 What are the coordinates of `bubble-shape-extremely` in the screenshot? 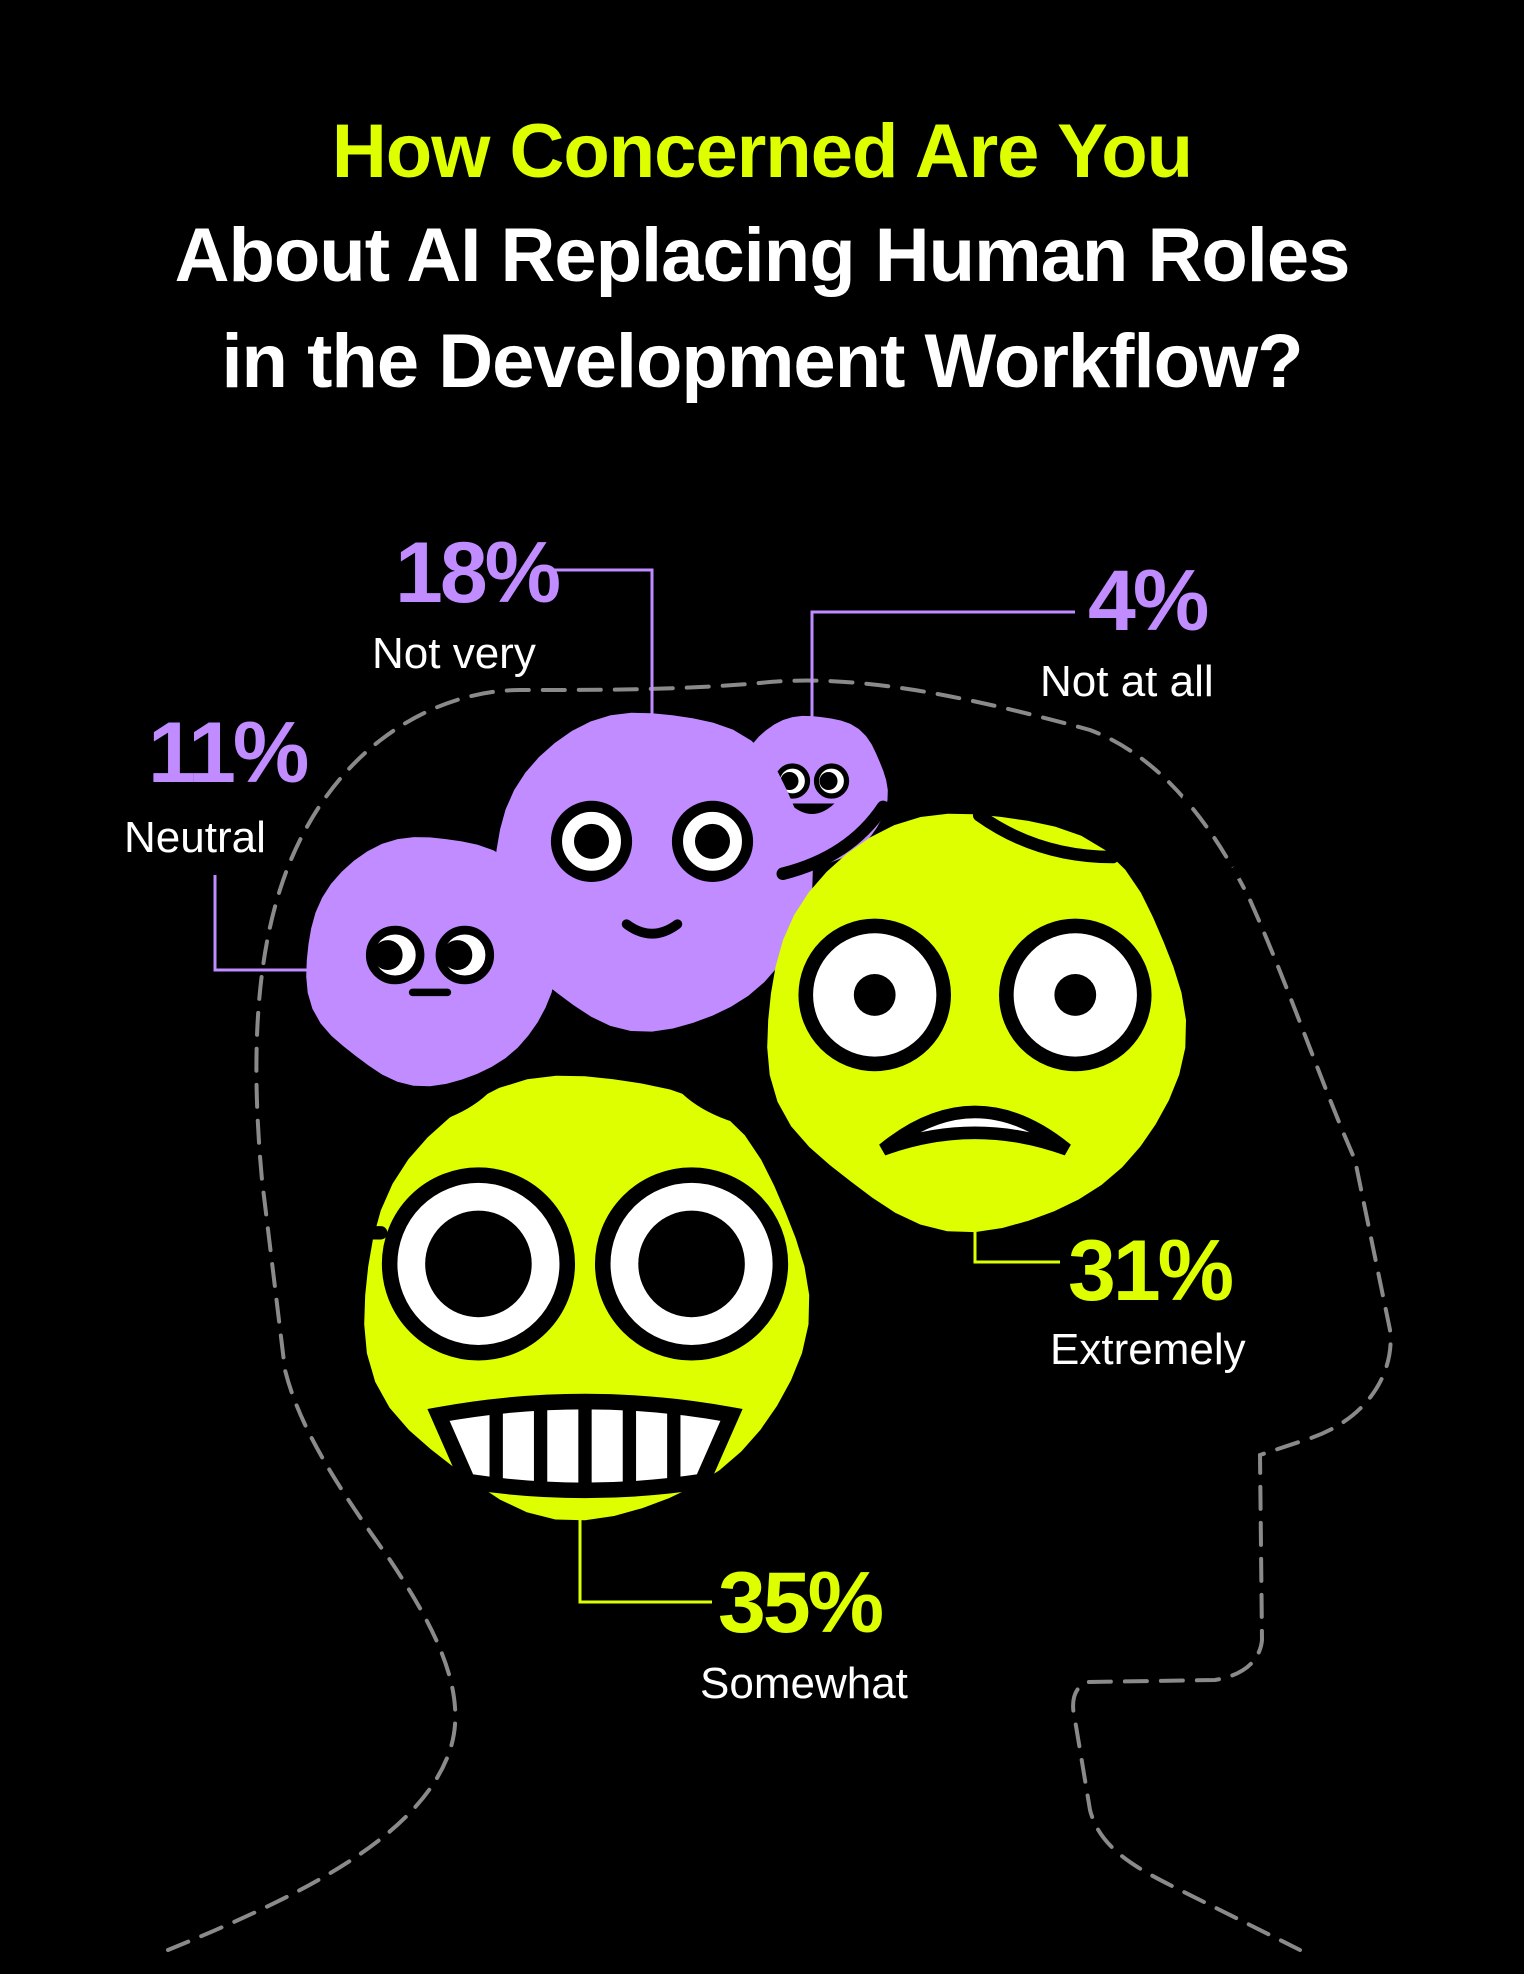 It's located at (976, 1023).